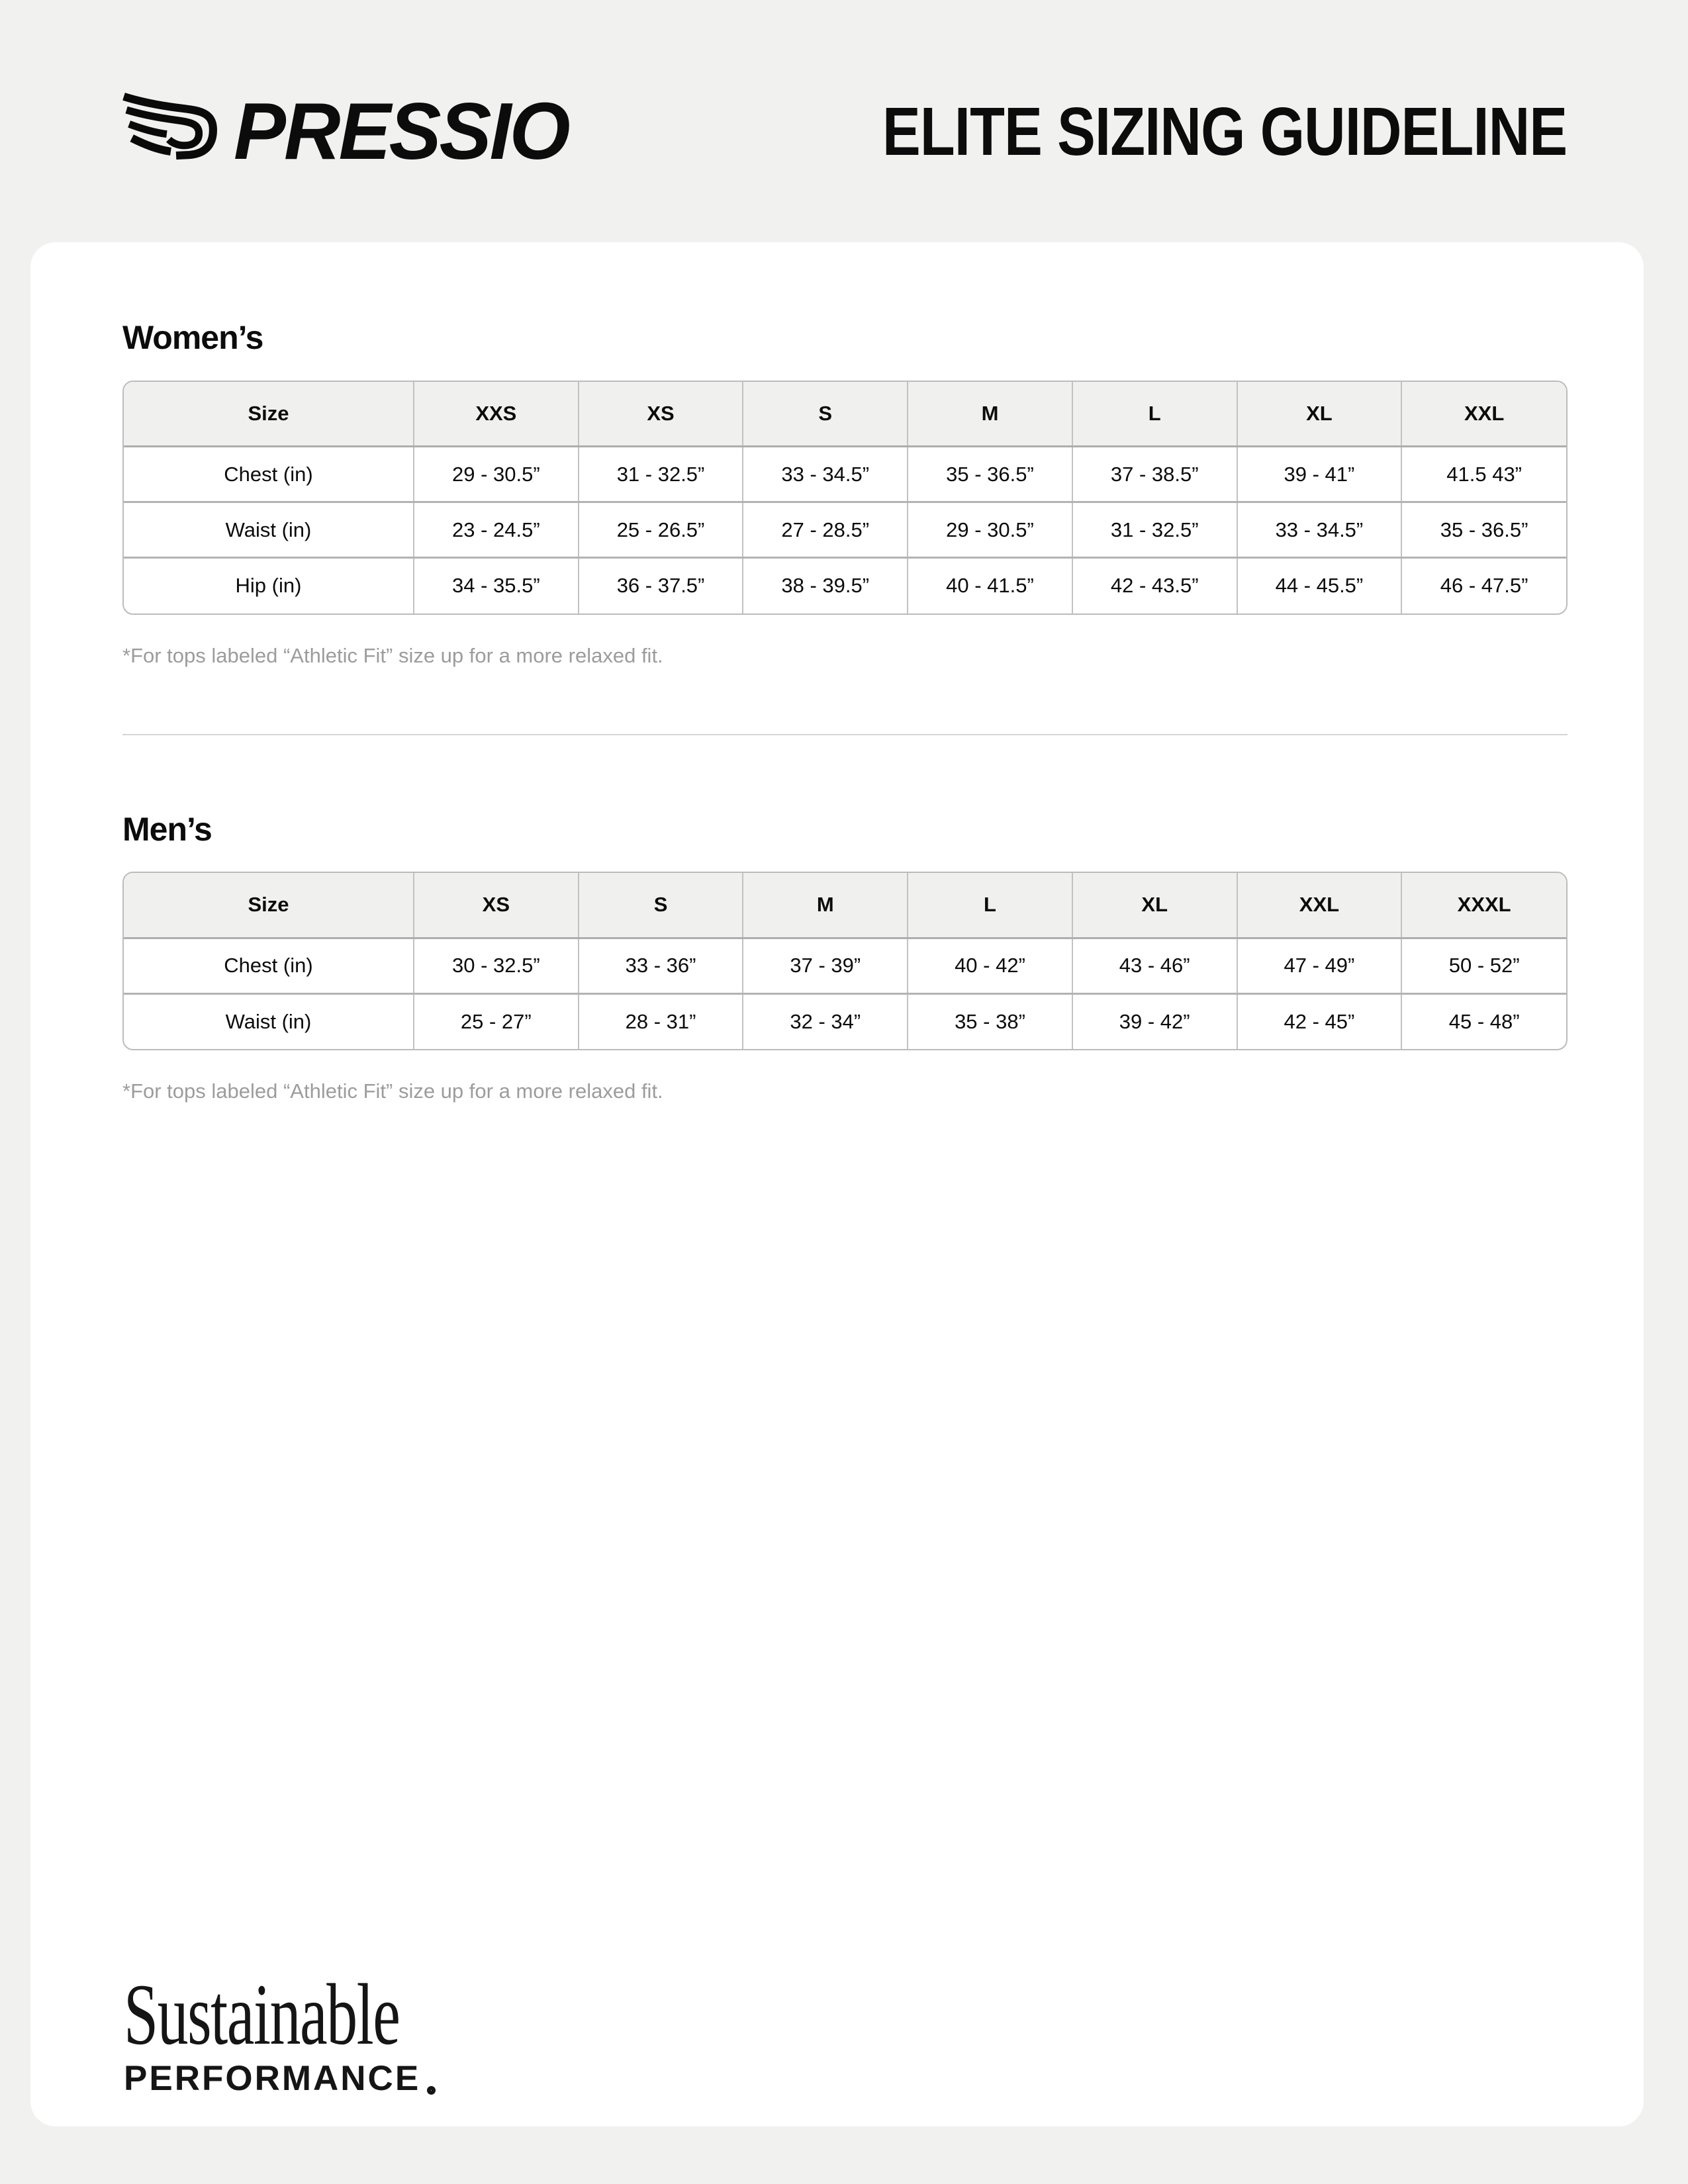 The height and width of the screenshot is (2184, 1688). Describe the element at coordinates (1483, 966) in the screenshot. I see `table-cell: 50 - 52”` at that location.